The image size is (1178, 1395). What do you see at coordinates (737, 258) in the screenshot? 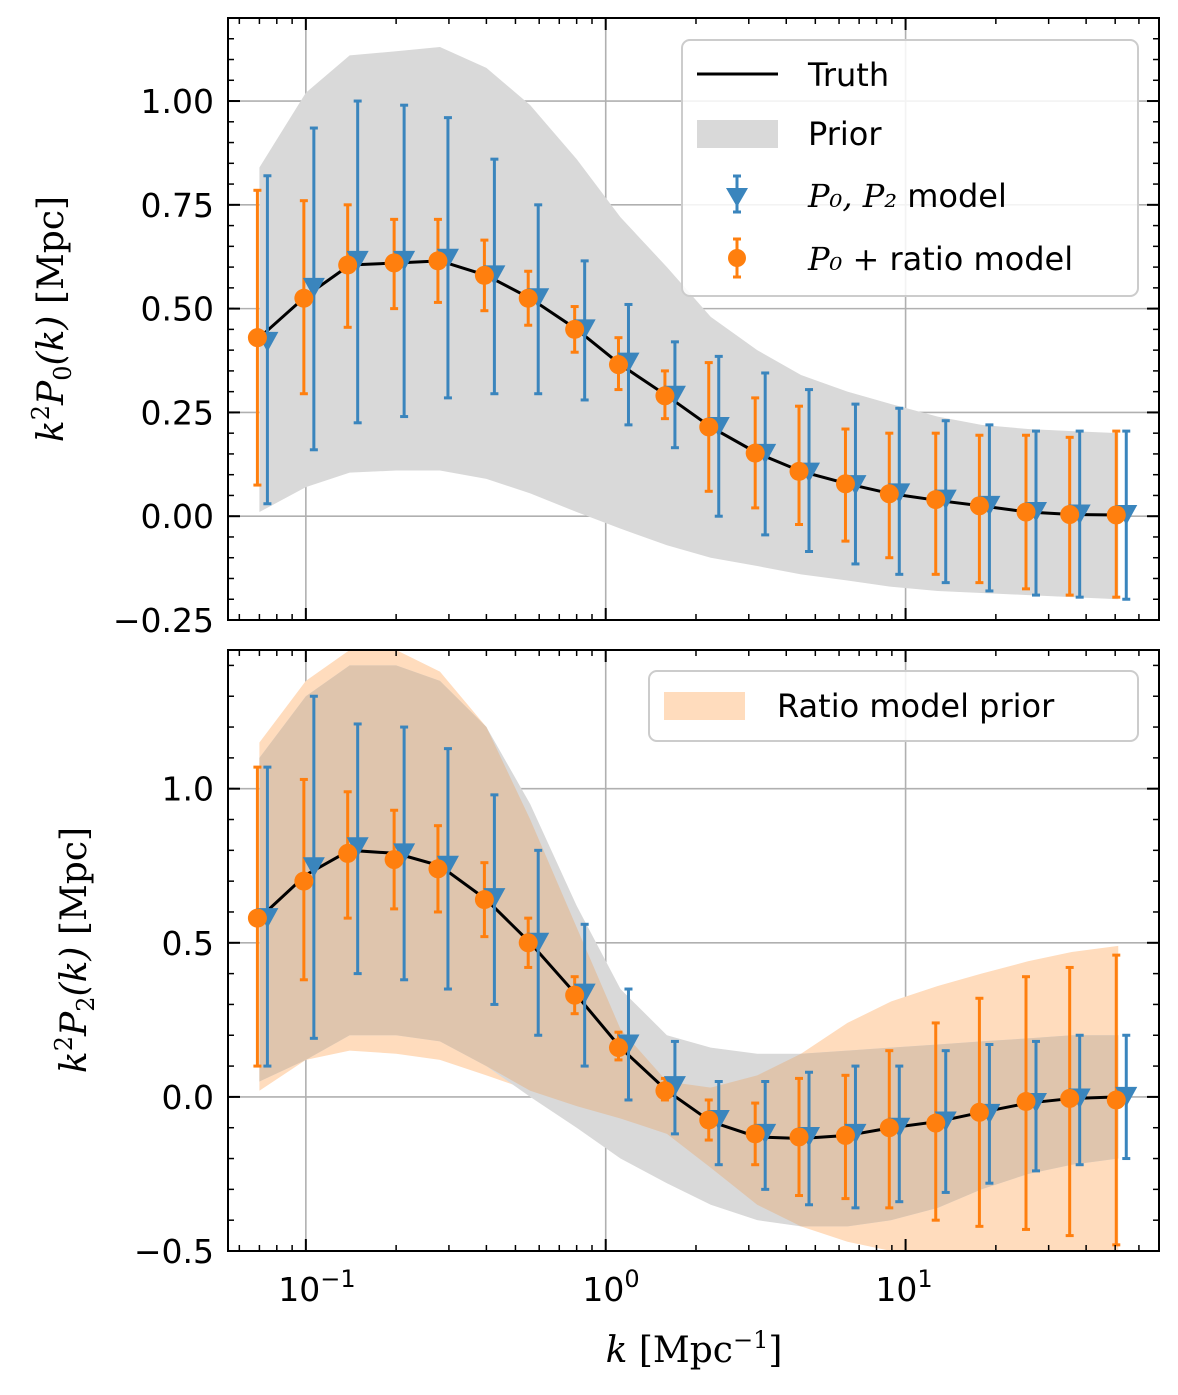
I see `legend-ratio-swatch` at bounding box center [737, 258].